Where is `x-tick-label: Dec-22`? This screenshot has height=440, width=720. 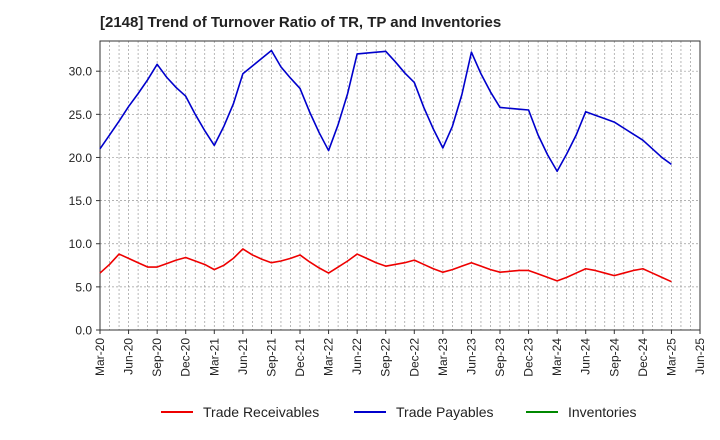 x-tick-label: Dec-22 is located at coordinates (414, 357).